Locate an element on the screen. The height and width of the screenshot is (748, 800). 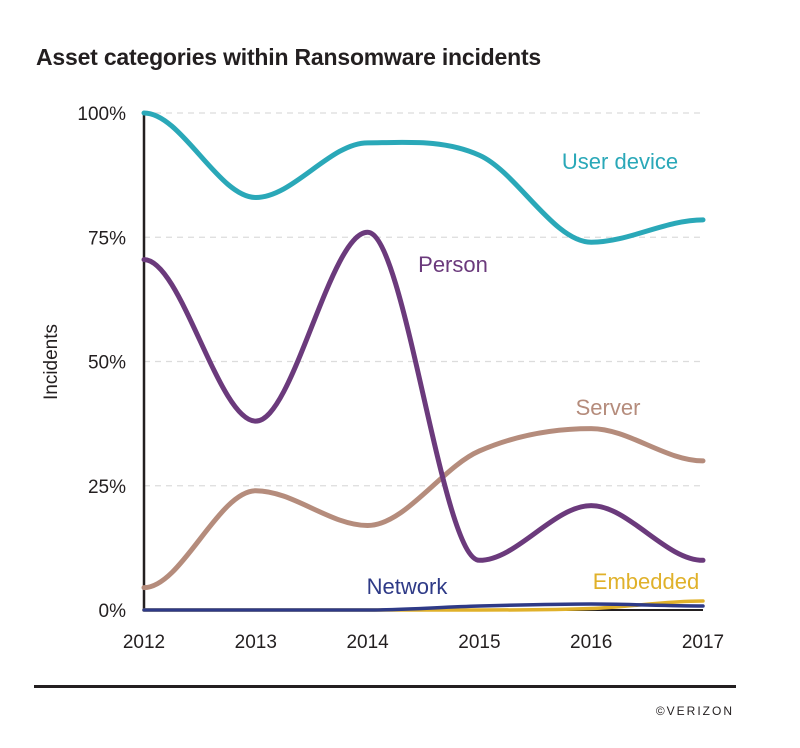
series-label-embedded: Embedded is located at coordinates (646, 581).